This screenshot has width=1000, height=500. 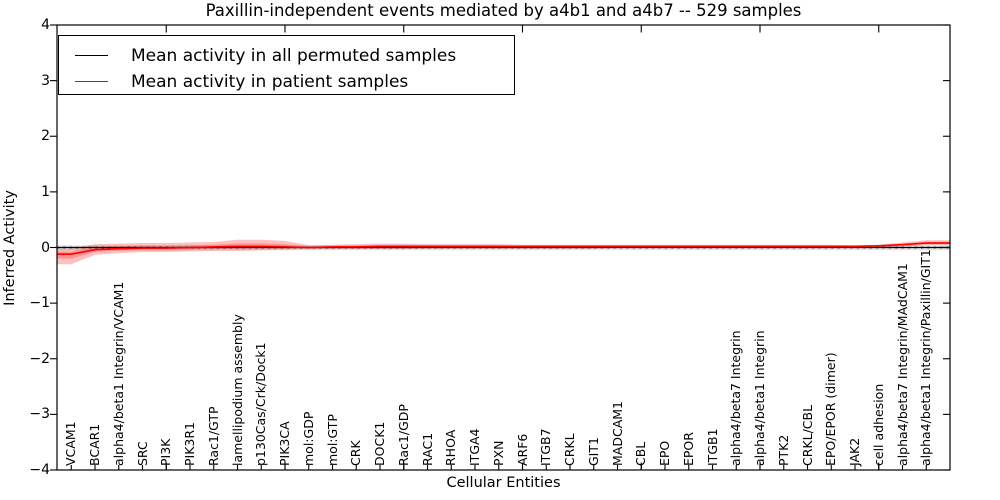 I want to click on x-tick-label: alpha4/beta7 Integrin, so click(x=736, y=398).